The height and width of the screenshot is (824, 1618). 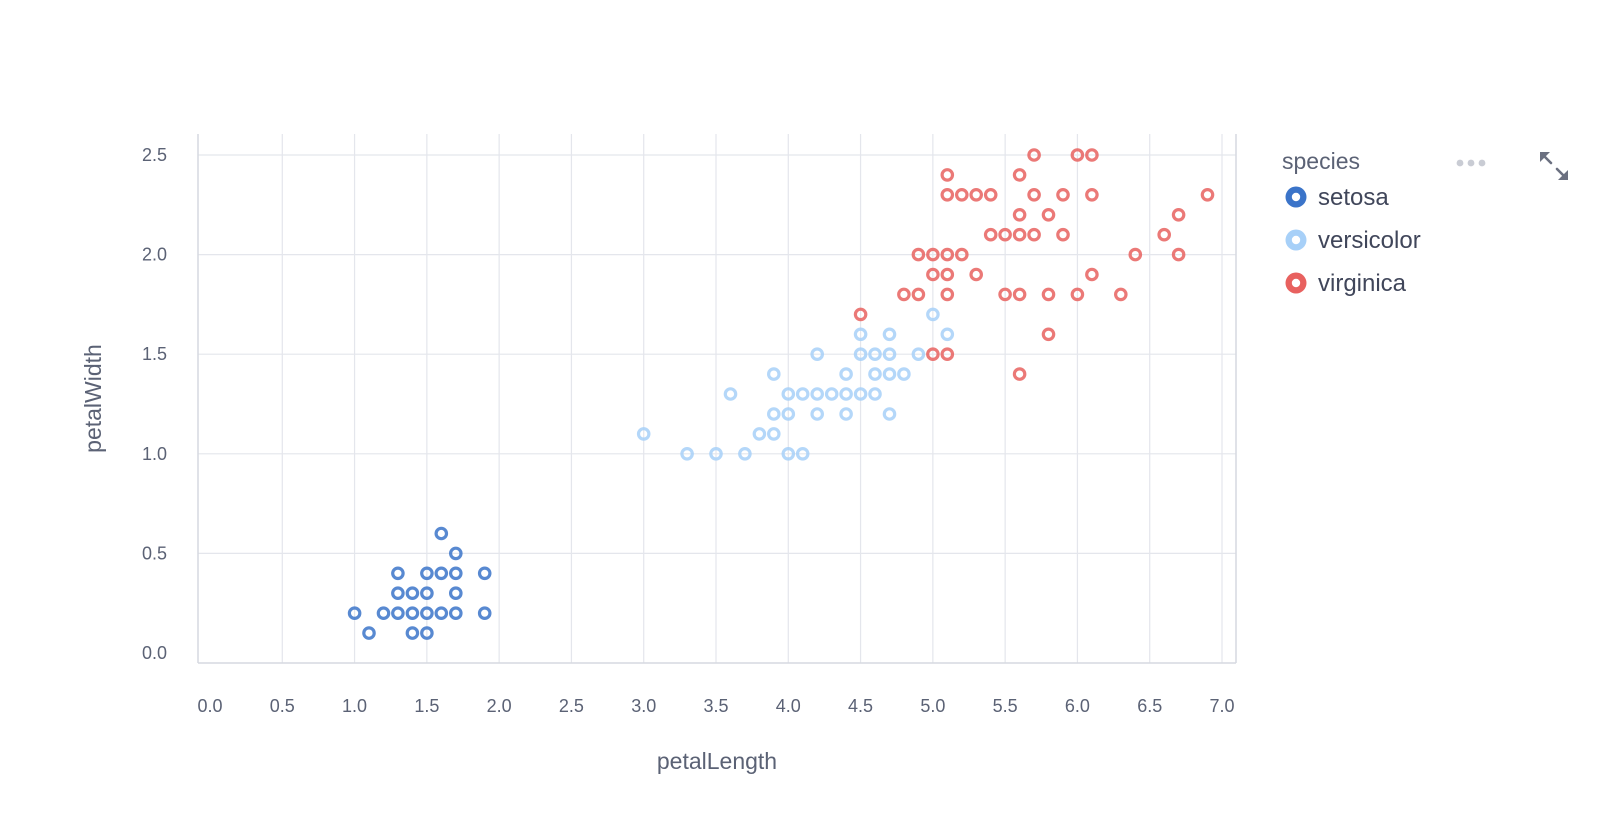 What do you see at coordinates (1554, 166) in the screenshot?
I see `fullscreen-expand-icon` at bounding box center [1554, 166].